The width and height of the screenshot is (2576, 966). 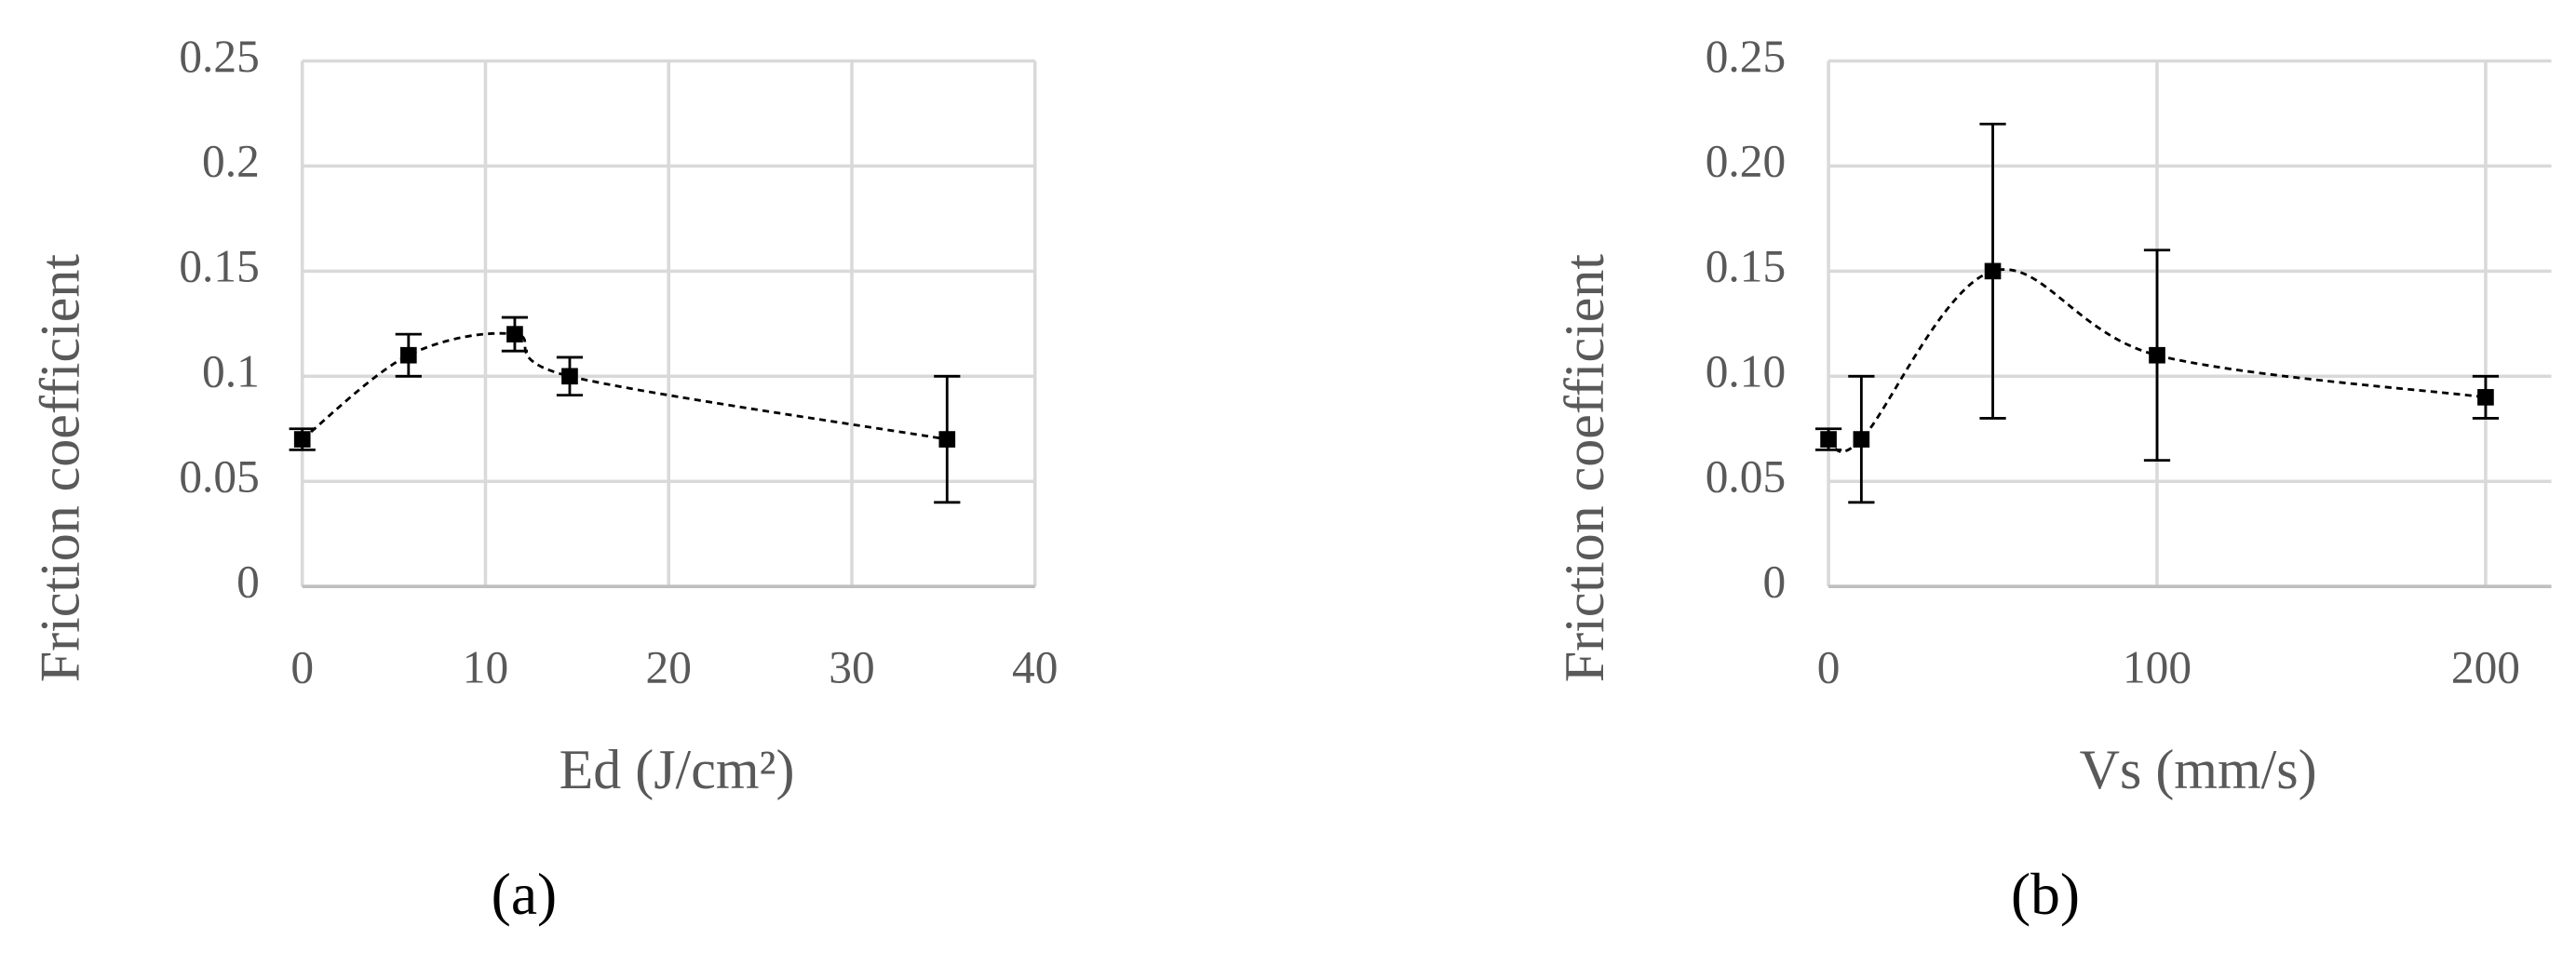 What do you see at coordinates (231, 161) in the screenshot?
I see `y-tick-label: 0.2` at bounding box center [231, 161].